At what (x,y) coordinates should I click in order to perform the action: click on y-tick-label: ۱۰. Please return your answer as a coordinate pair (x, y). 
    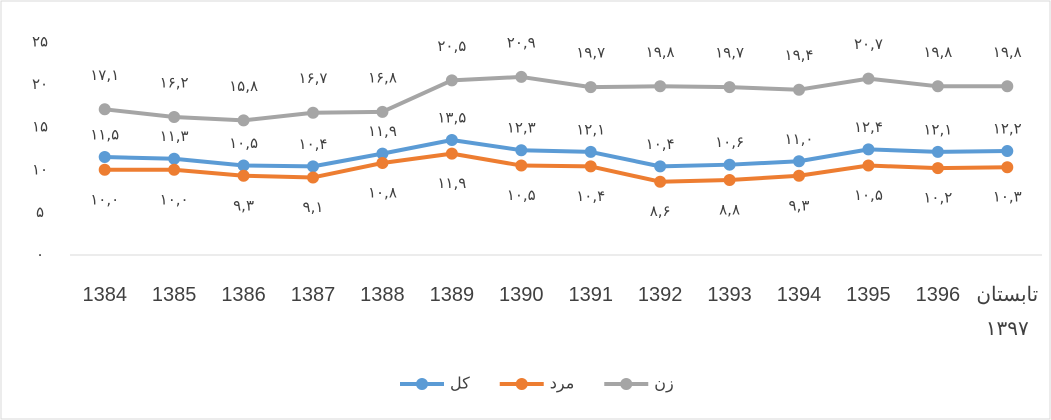
    Looking at the image, I should click on (40, 169).